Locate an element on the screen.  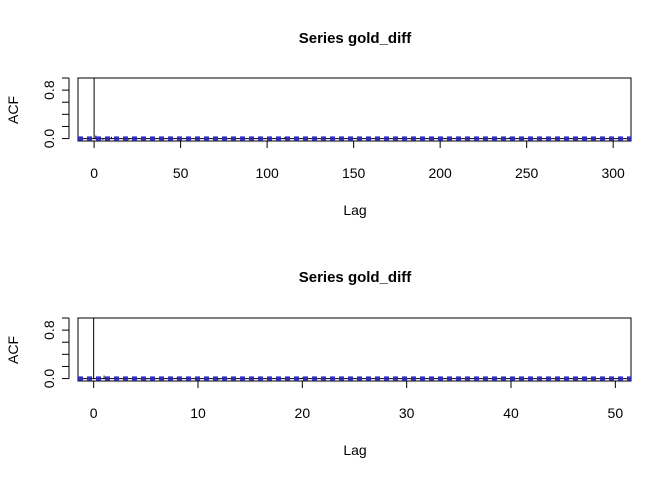
x-axis-label-2: Lag is located at coordinates (354, 450).